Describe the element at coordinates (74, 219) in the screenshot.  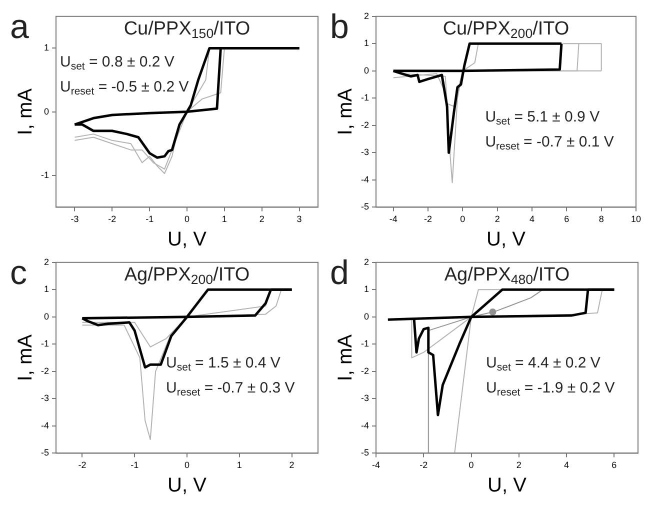
I see `x-tick-label: -3` at that location.